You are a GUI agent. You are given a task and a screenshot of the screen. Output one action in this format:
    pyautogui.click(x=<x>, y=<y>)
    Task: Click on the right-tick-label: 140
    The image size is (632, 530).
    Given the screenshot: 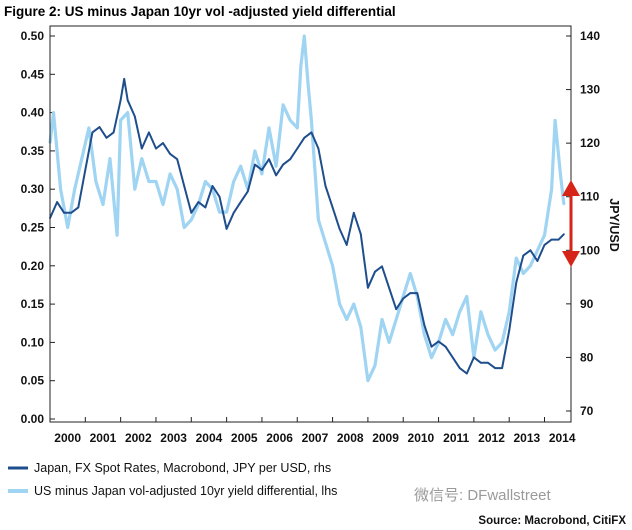 What is the action you would take?
    pyautogui.click(x=590, y=36)
    